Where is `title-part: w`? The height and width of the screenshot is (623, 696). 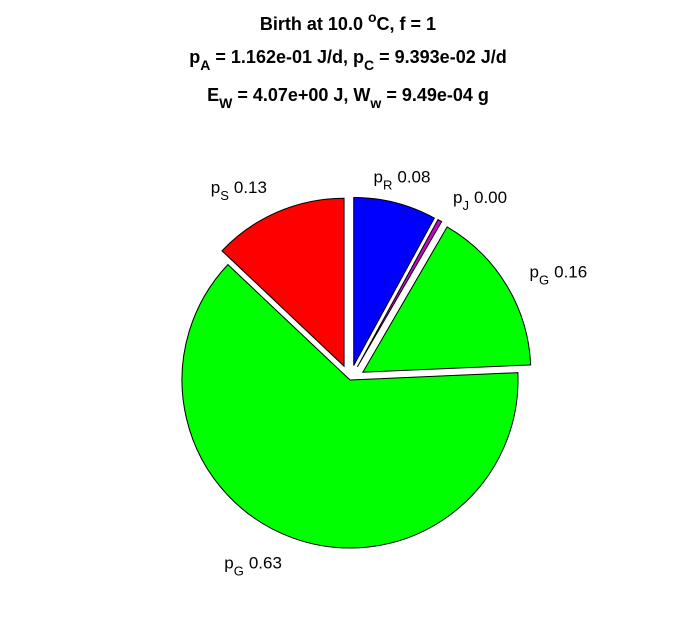
title-part: w is located at coordinates (375, 103).